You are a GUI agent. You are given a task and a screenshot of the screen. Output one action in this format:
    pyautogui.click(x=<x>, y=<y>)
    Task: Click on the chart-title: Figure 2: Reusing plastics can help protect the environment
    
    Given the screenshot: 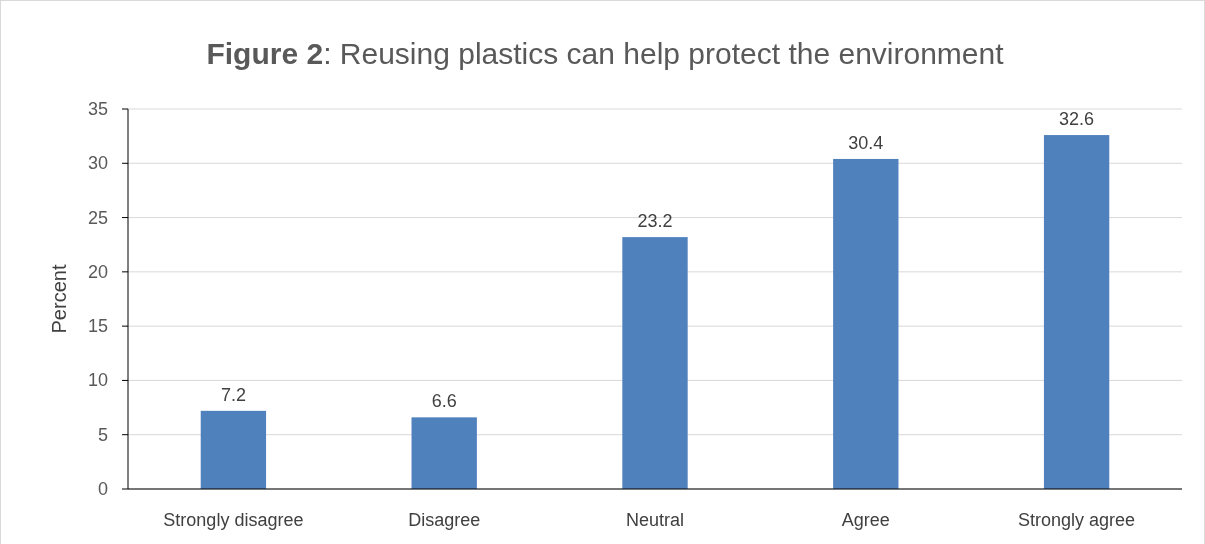 What is the action you would take?
    pyautogui.click(x=605, y=53)
    